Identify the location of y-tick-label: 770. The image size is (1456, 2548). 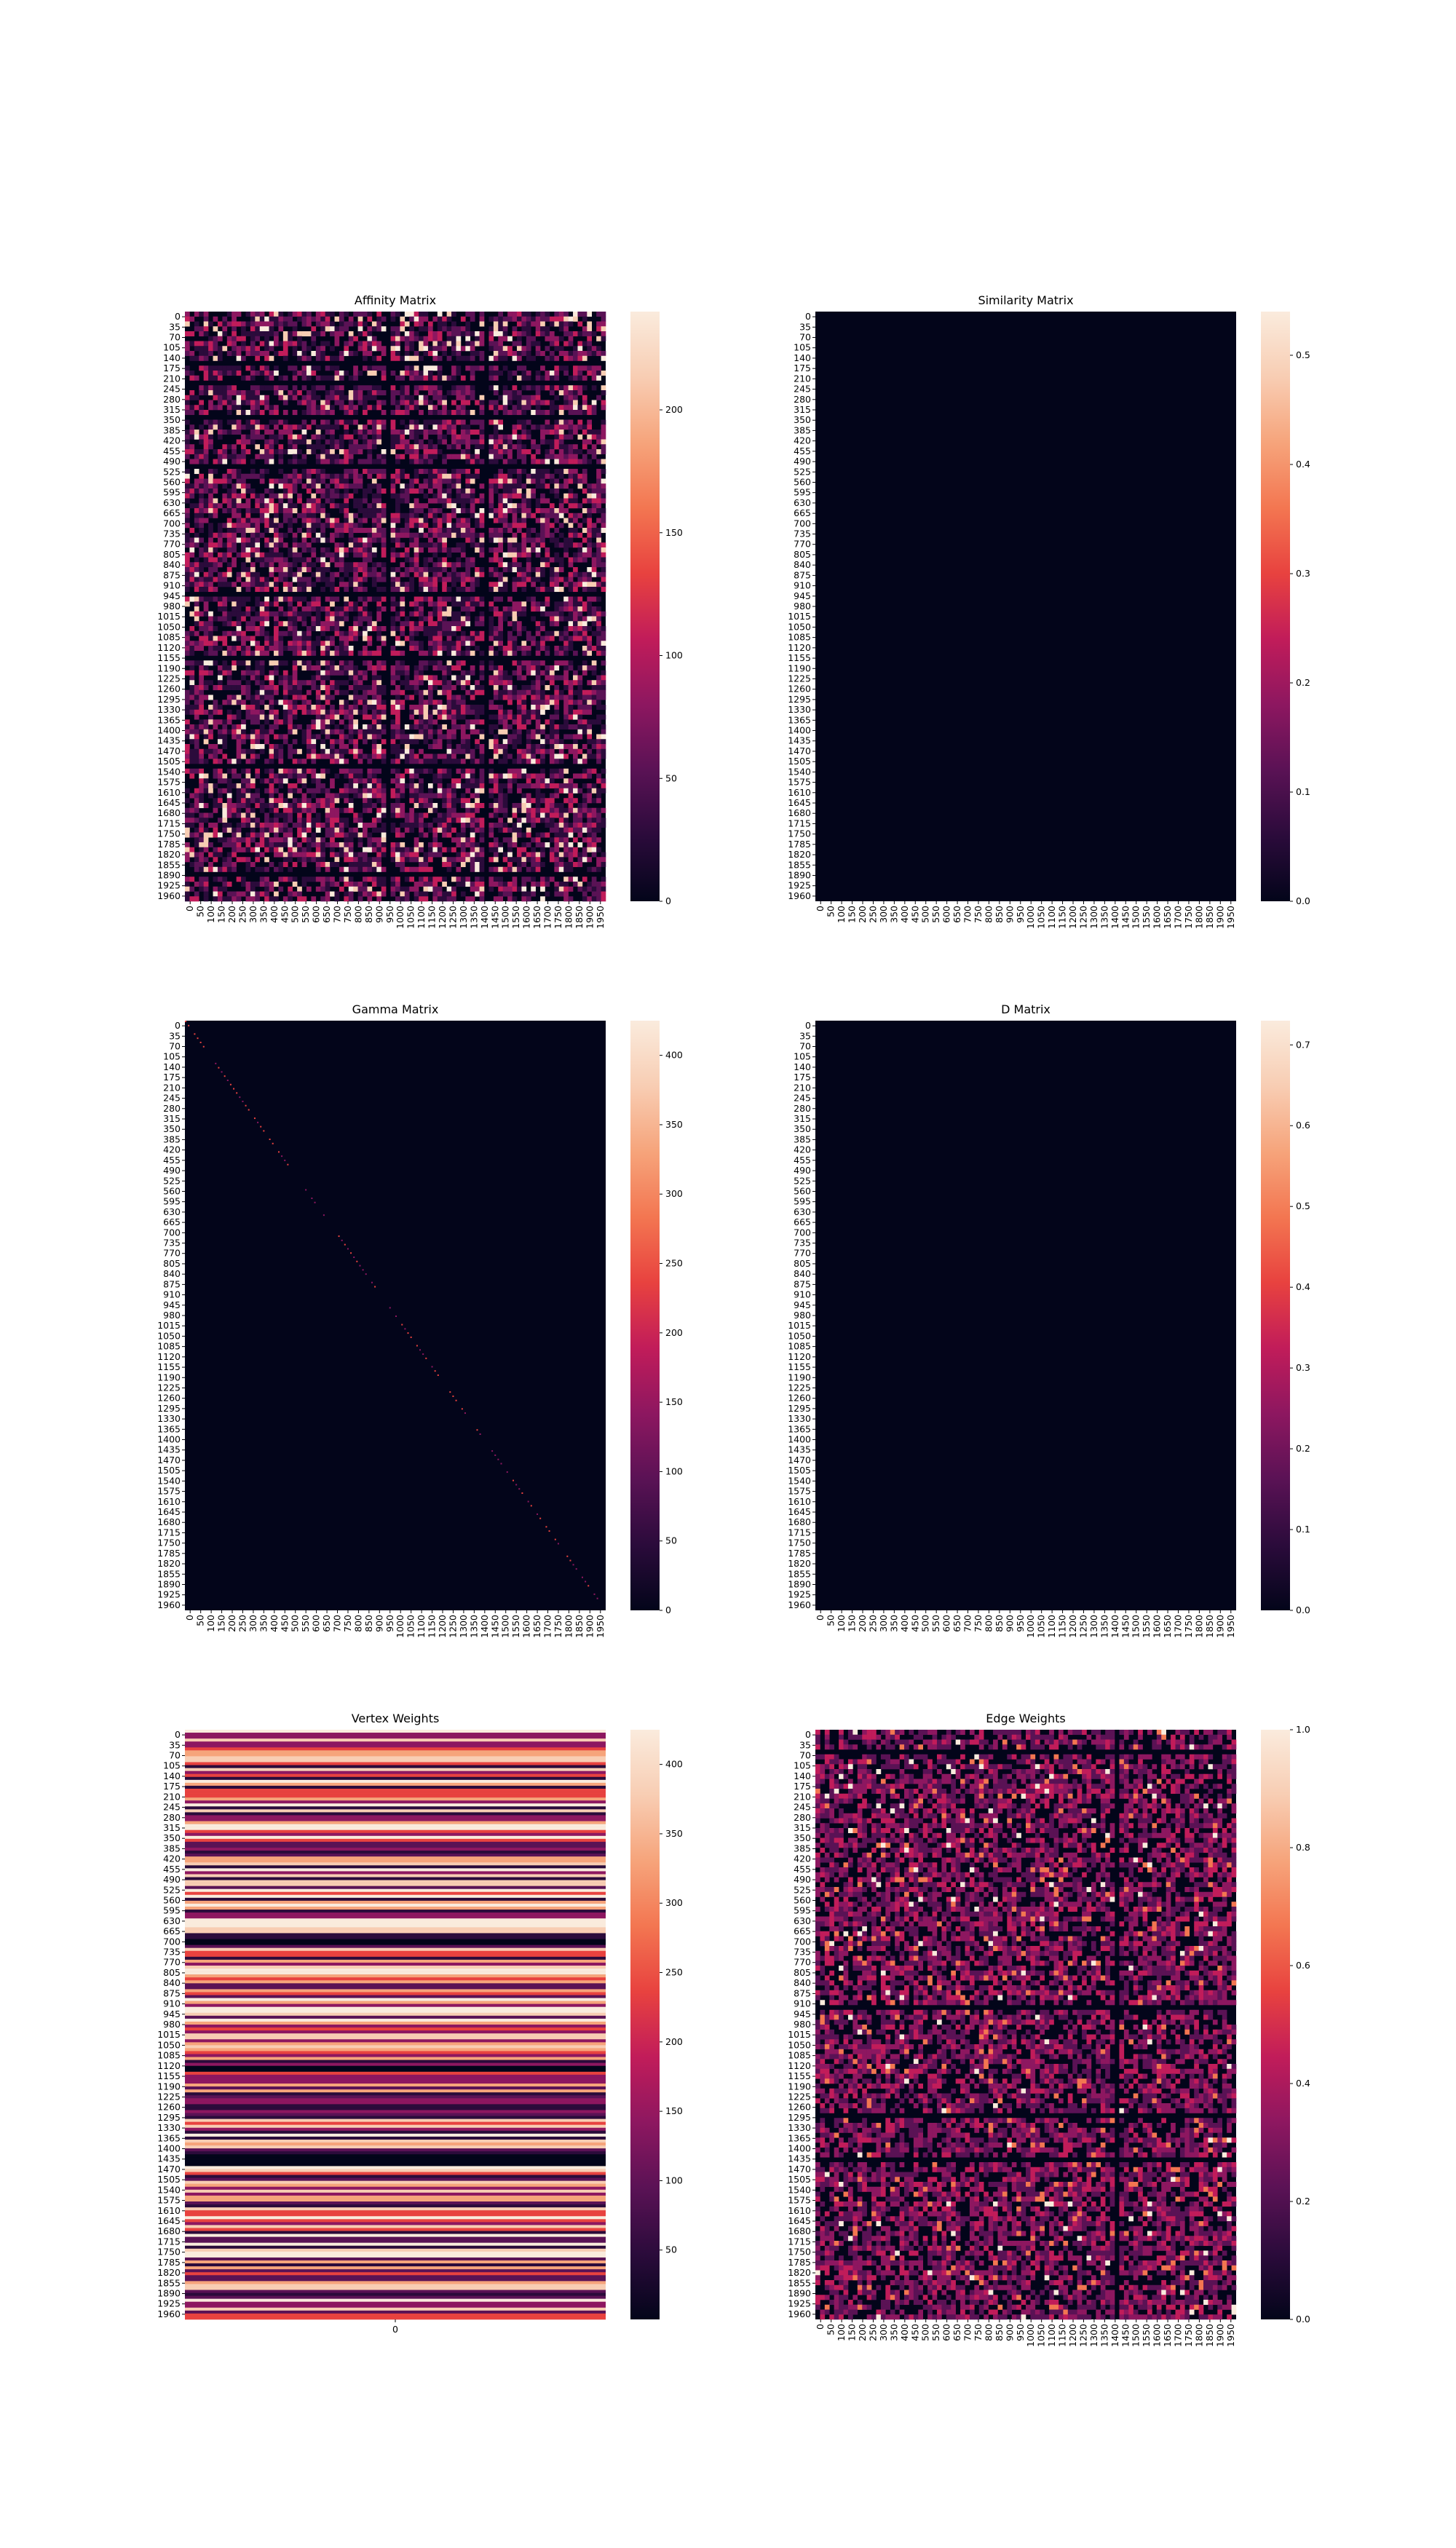
(802, 1253).